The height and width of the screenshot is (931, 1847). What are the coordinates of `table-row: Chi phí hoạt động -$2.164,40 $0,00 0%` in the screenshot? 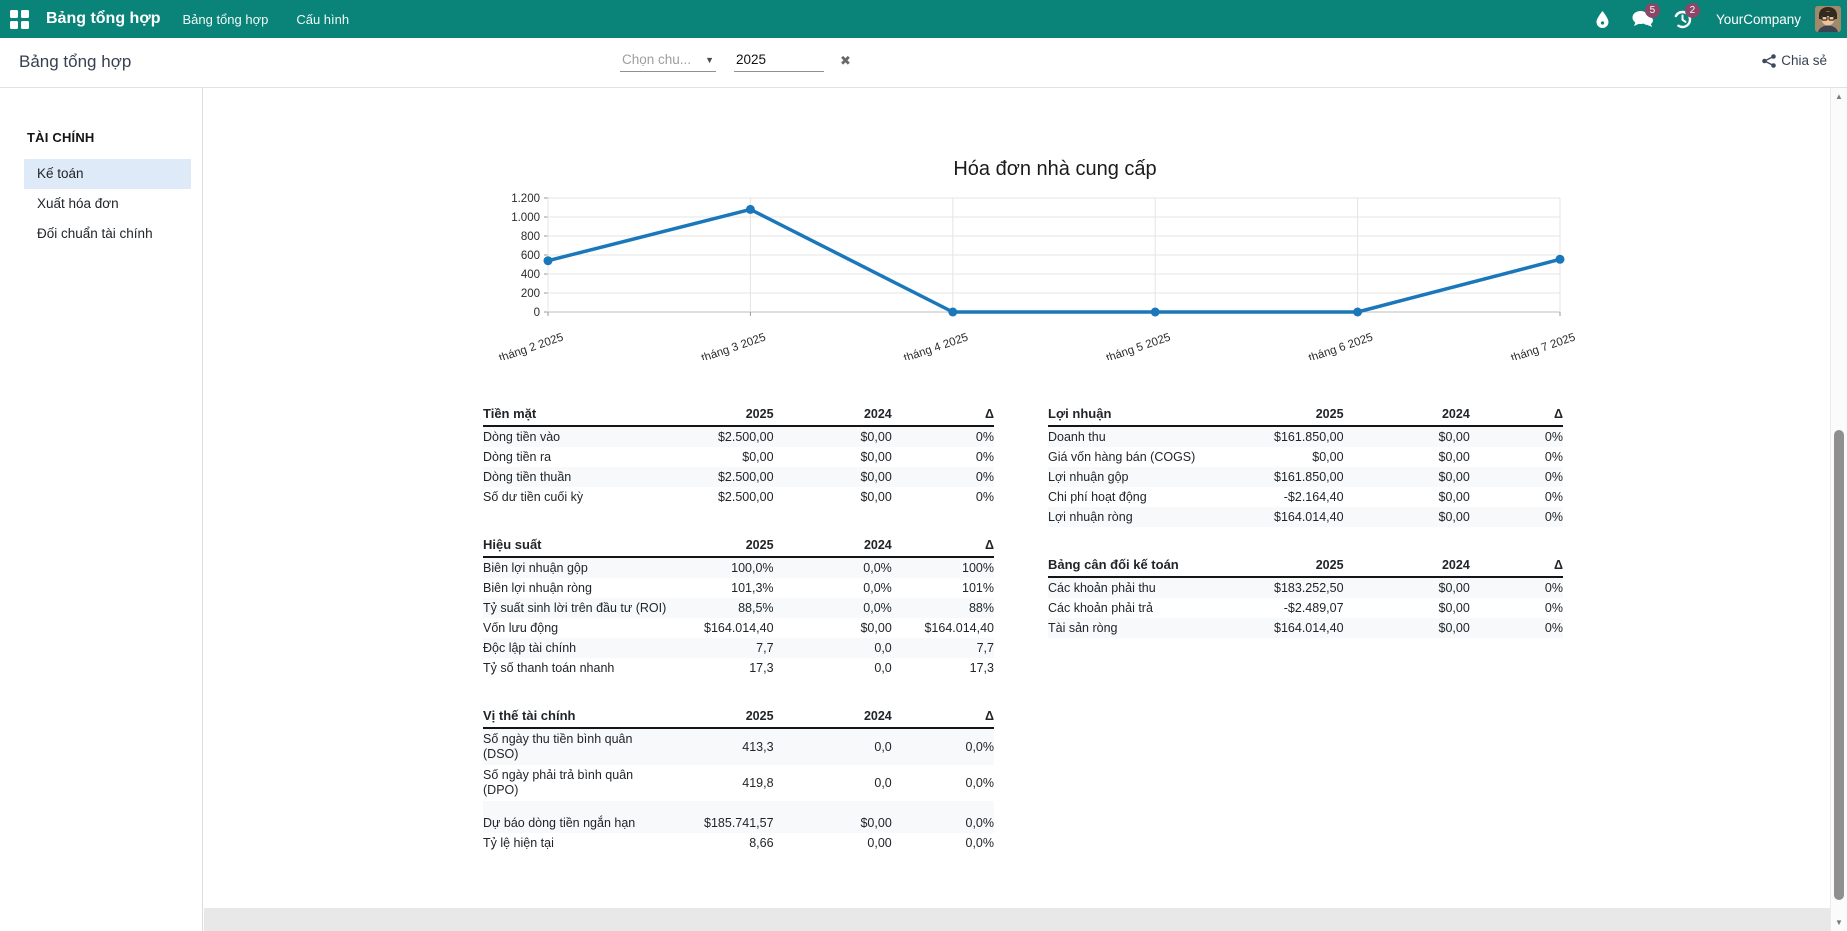 It's located at (1305, 497).